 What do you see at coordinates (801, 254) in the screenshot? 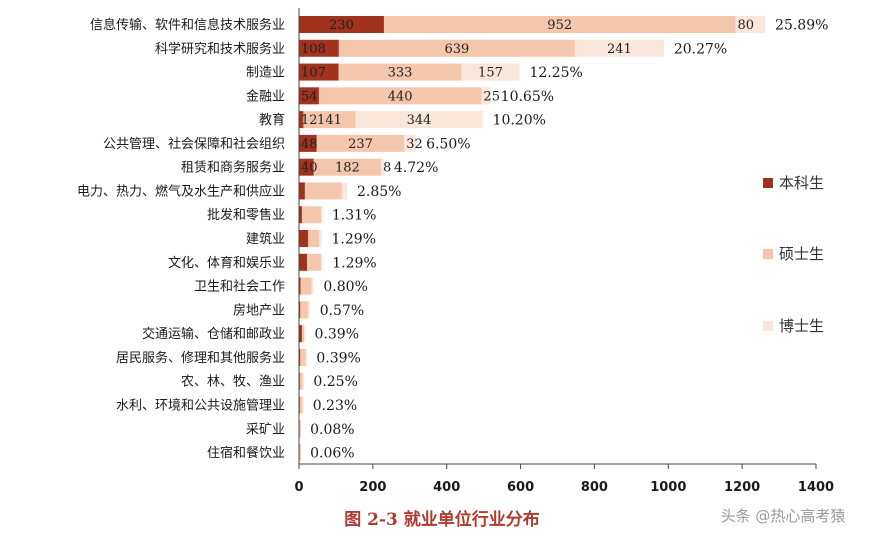
I see `legend-label: 硕士生` at bounding box center [801, 254].